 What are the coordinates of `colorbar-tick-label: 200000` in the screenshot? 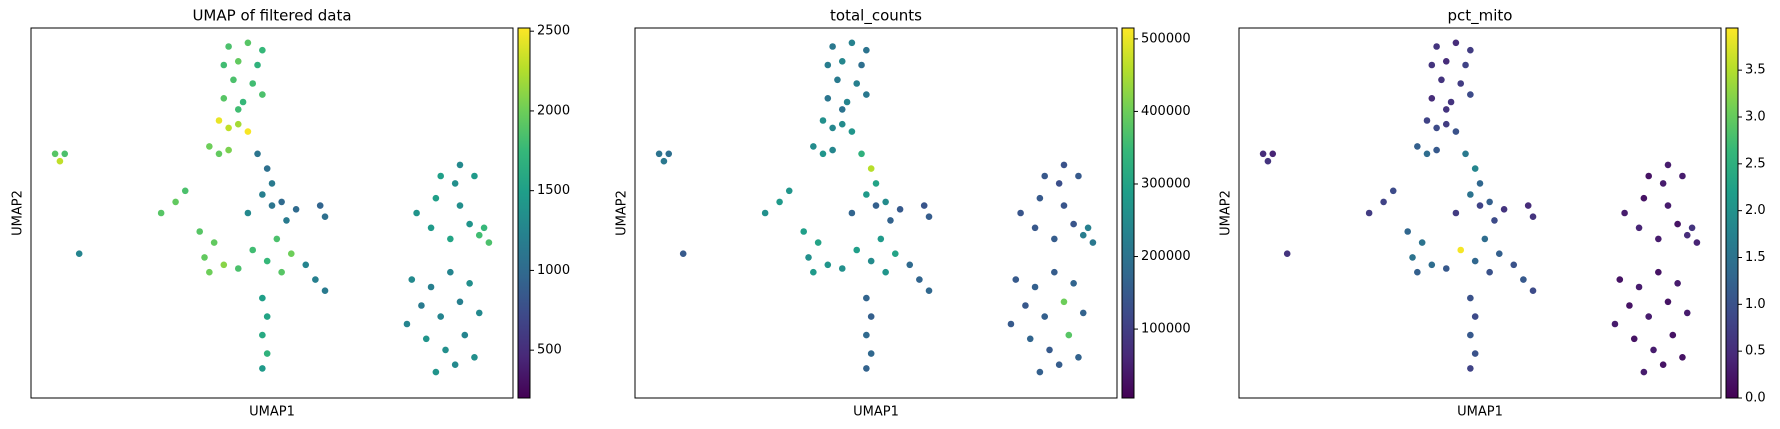 It's located at (1166, 256).